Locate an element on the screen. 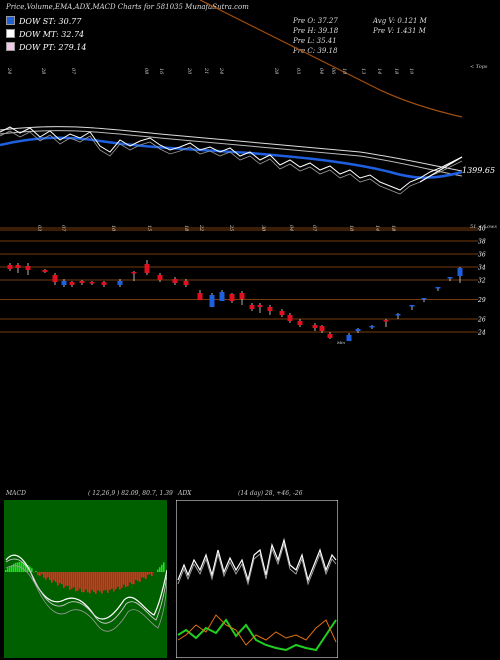 The width and height of the screenshot is (500, 660). top-date-label: 08 is located at coordinates (146, 71).